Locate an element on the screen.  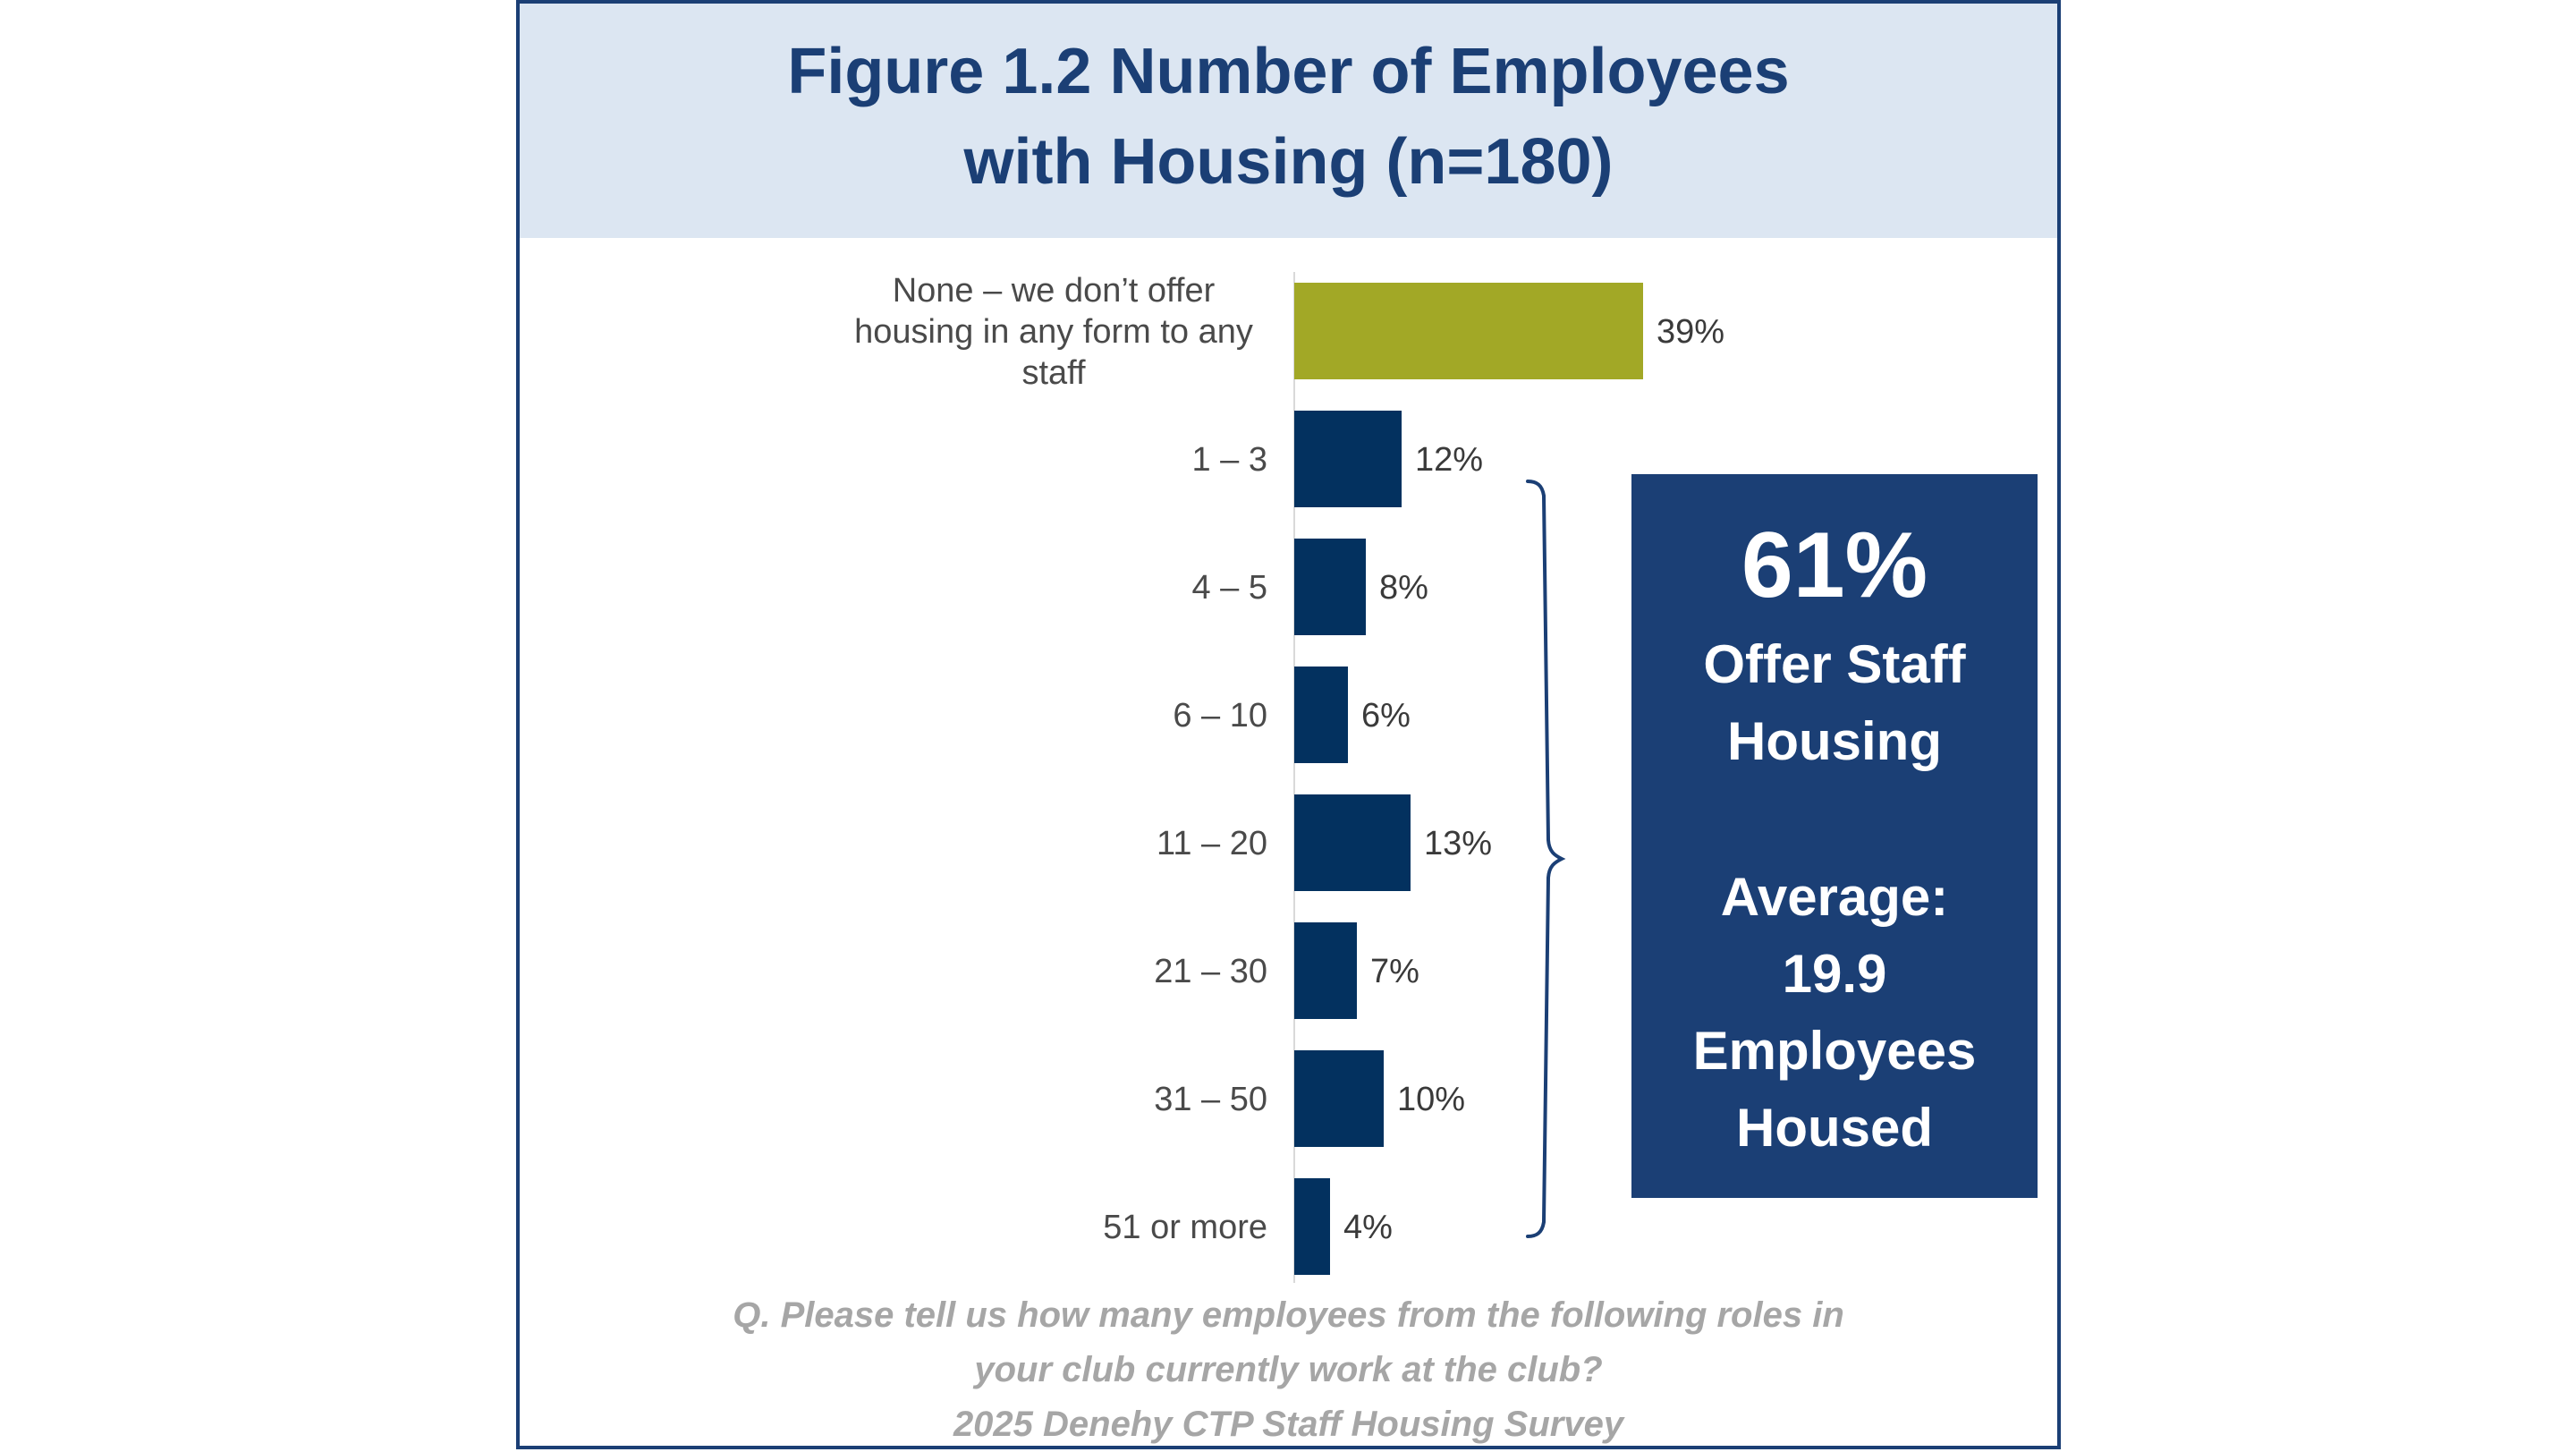
callout-offer-line-2: Housing is located at coordinates (1834, 741).